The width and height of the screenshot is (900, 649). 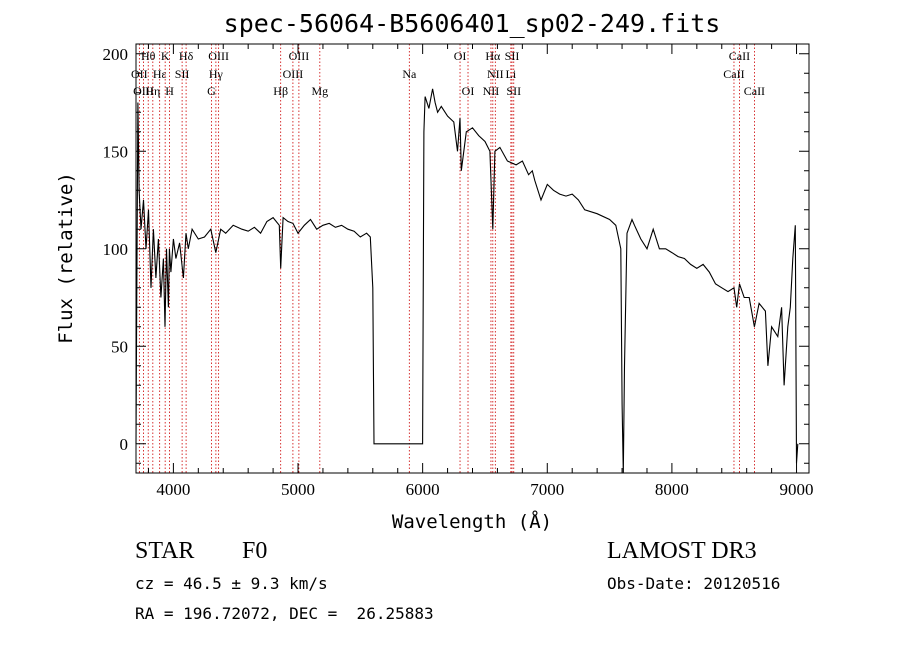 What do you see at coordinates (124, 444) in the screenshot?
I see `y-tick-label: 0` at bounding box center [124, 444].